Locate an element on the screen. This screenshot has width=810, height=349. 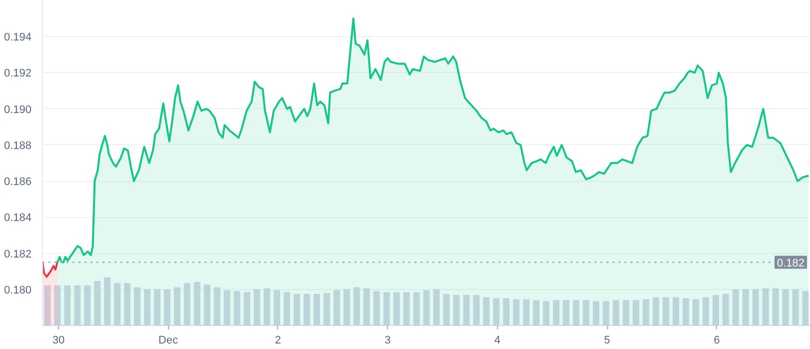
y-tick-label: 0.192 is located at coordinates (18, 74).